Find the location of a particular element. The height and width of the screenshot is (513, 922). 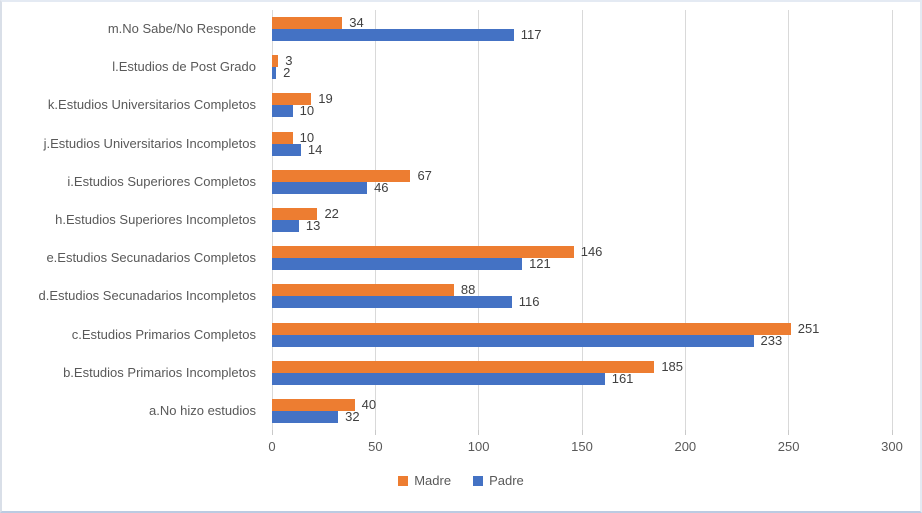

data-label-padre: 13 is located at coordinates (313, 225).